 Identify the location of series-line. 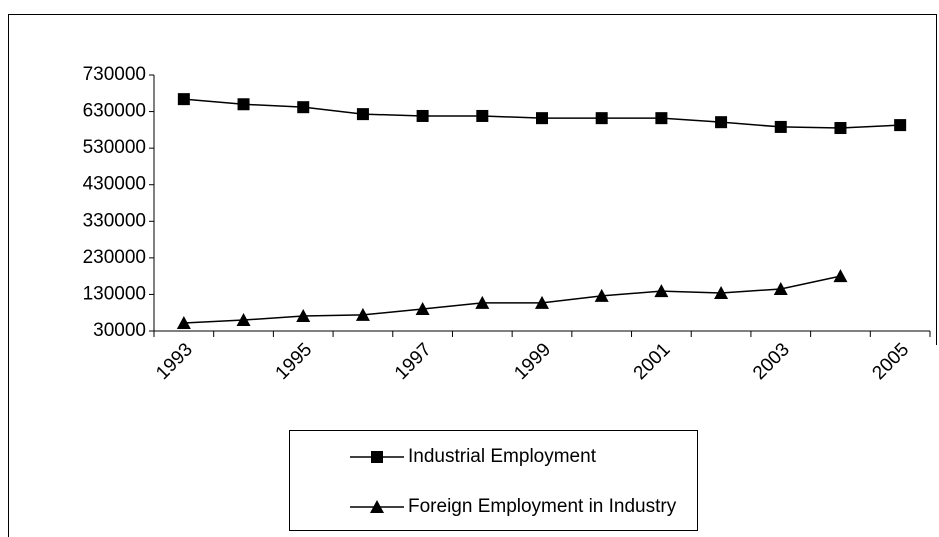
(512, 299).